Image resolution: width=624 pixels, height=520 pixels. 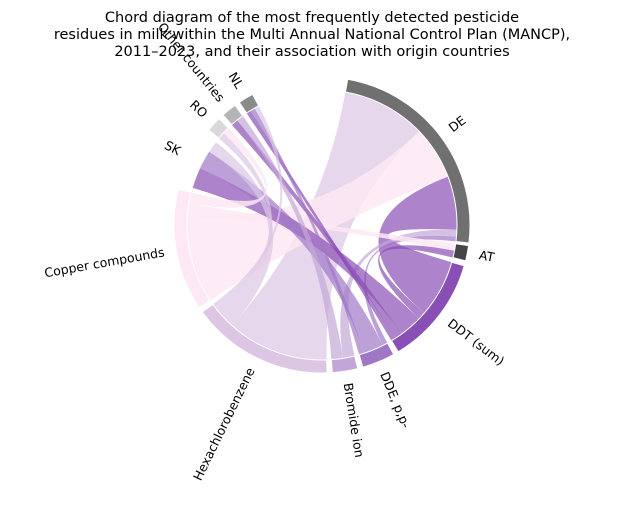 What do you see at coordinates (236, 80) in the screenshot?
I see `label-nl: NL` at bounding box center [236, 80].